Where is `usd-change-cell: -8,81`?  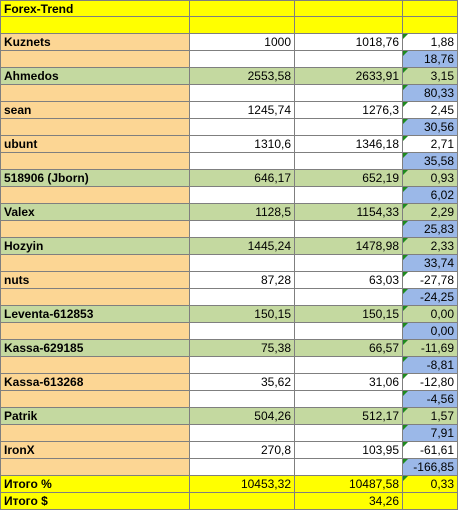
usd-change-cell: -8,81 is located at coordinates (430, 365).